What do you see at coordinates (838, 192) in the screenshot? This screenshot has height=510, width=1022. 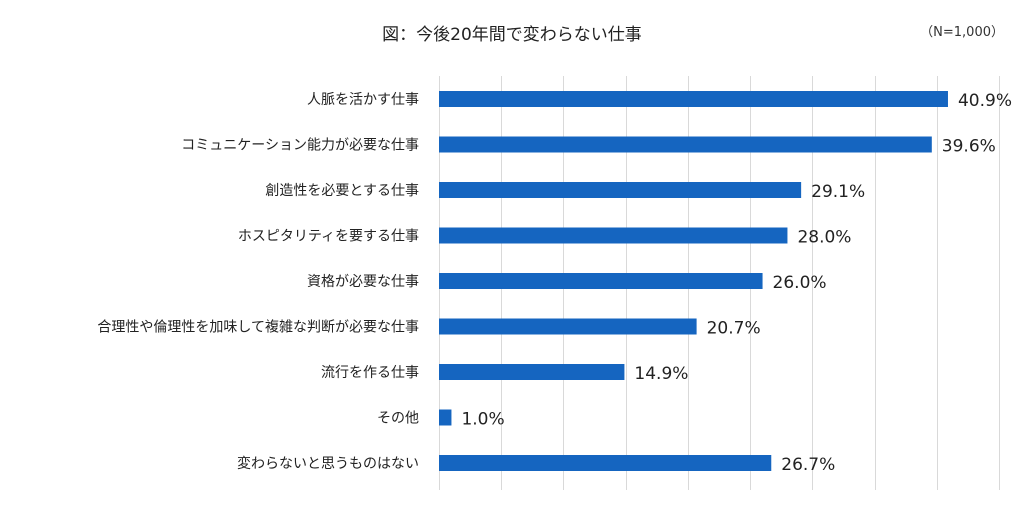 I see `value-label: 29.1%` at bounding box center [838, 192].